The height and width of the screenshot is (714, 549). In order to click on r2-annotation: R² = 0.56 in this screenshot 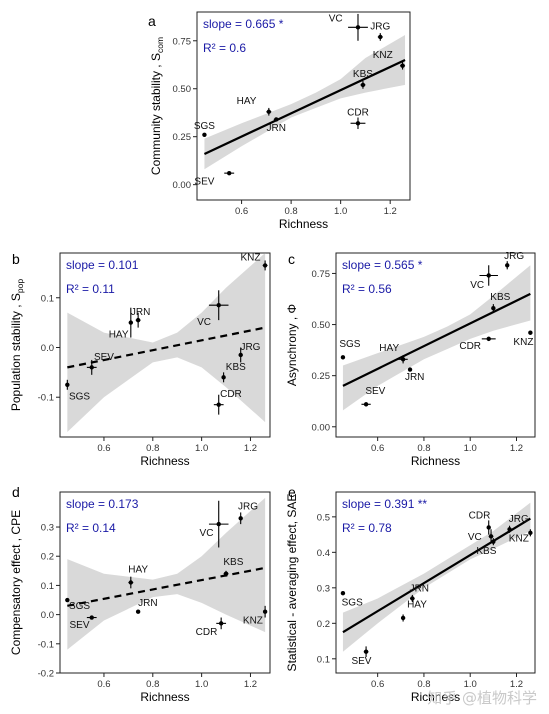, I will do `click(367, 289)`.